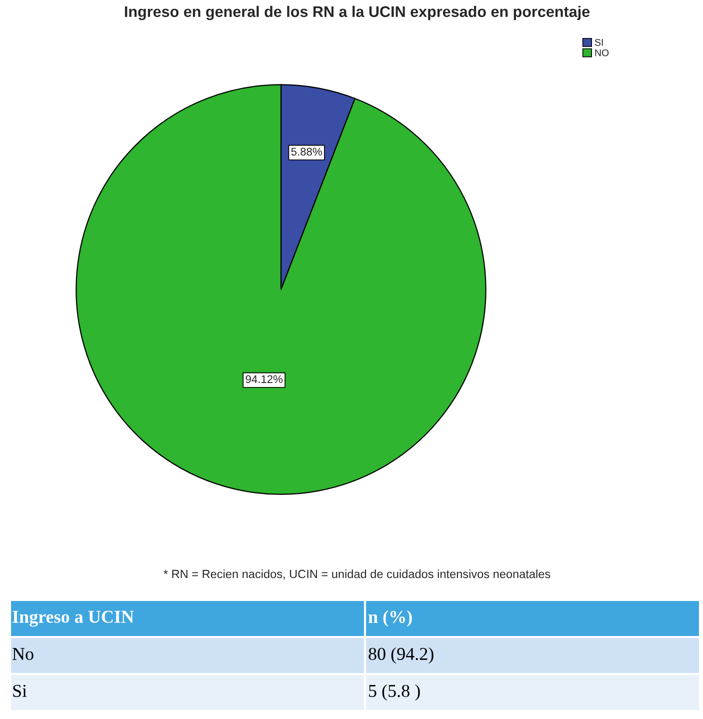 The width and height of the screenshot is (703, 719). Describe the element at coordinates (264, 379) in the screenshot. I see `data-label: 94.12%` at that location.